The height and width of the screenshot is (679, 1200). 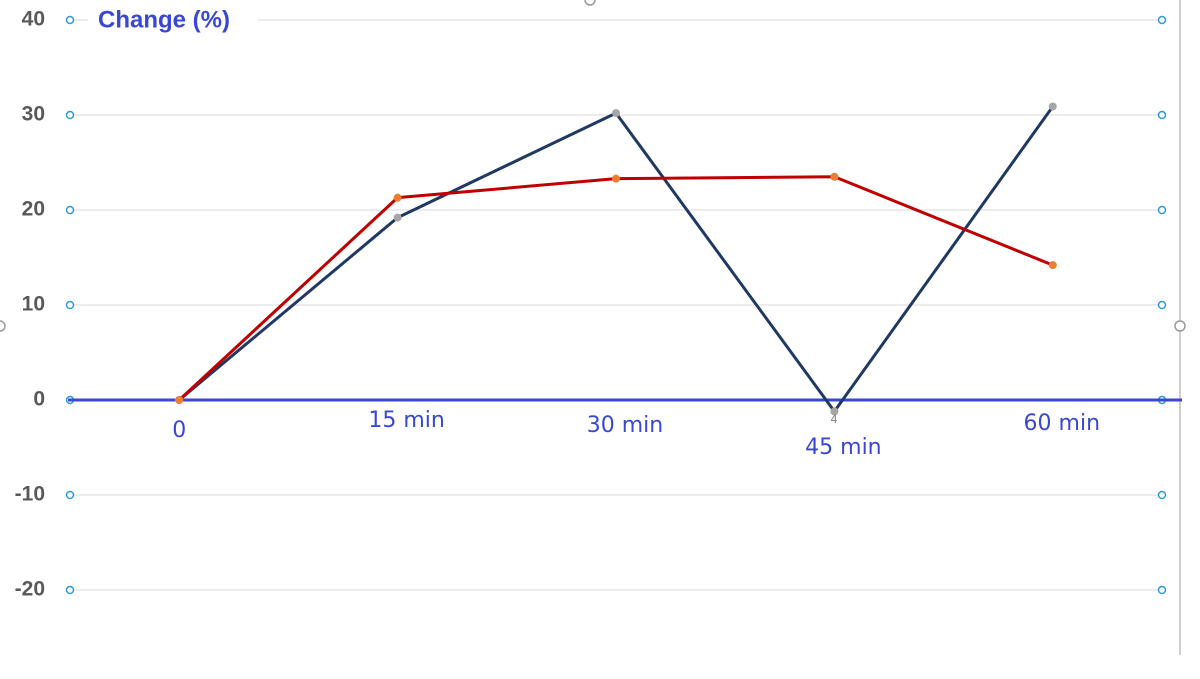 I want to click on title-background, so click(x=173, y=21).